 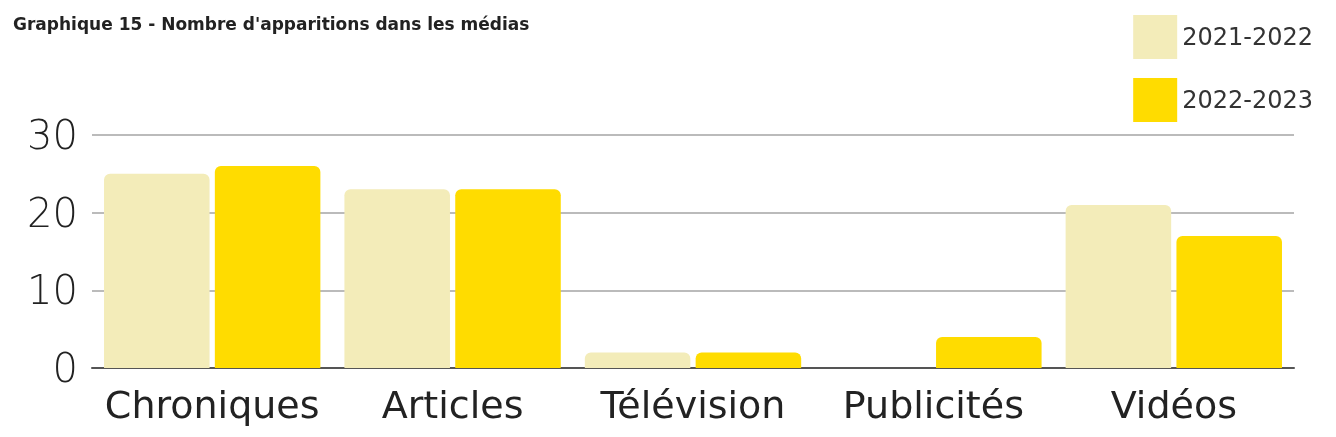 What do you see at coordinates (692, 405) in the screenshot?
I see `x-tick-label: Télévision` at bounding box center [692, 405].